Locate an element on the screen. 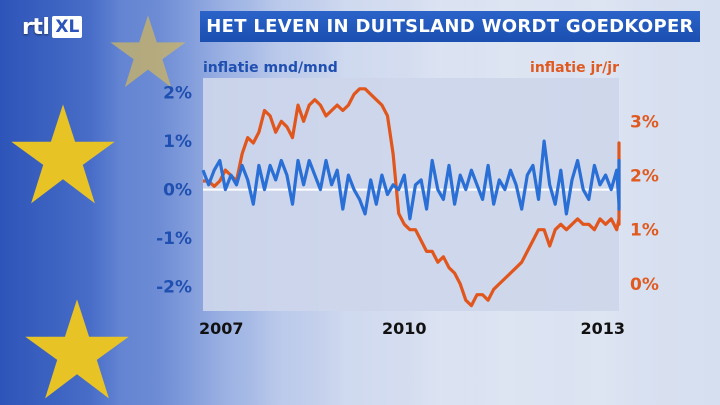 The height and width of the screenshot is (405, 720). left-axis-tick-label: 0% is located at coordinates (177, 191).